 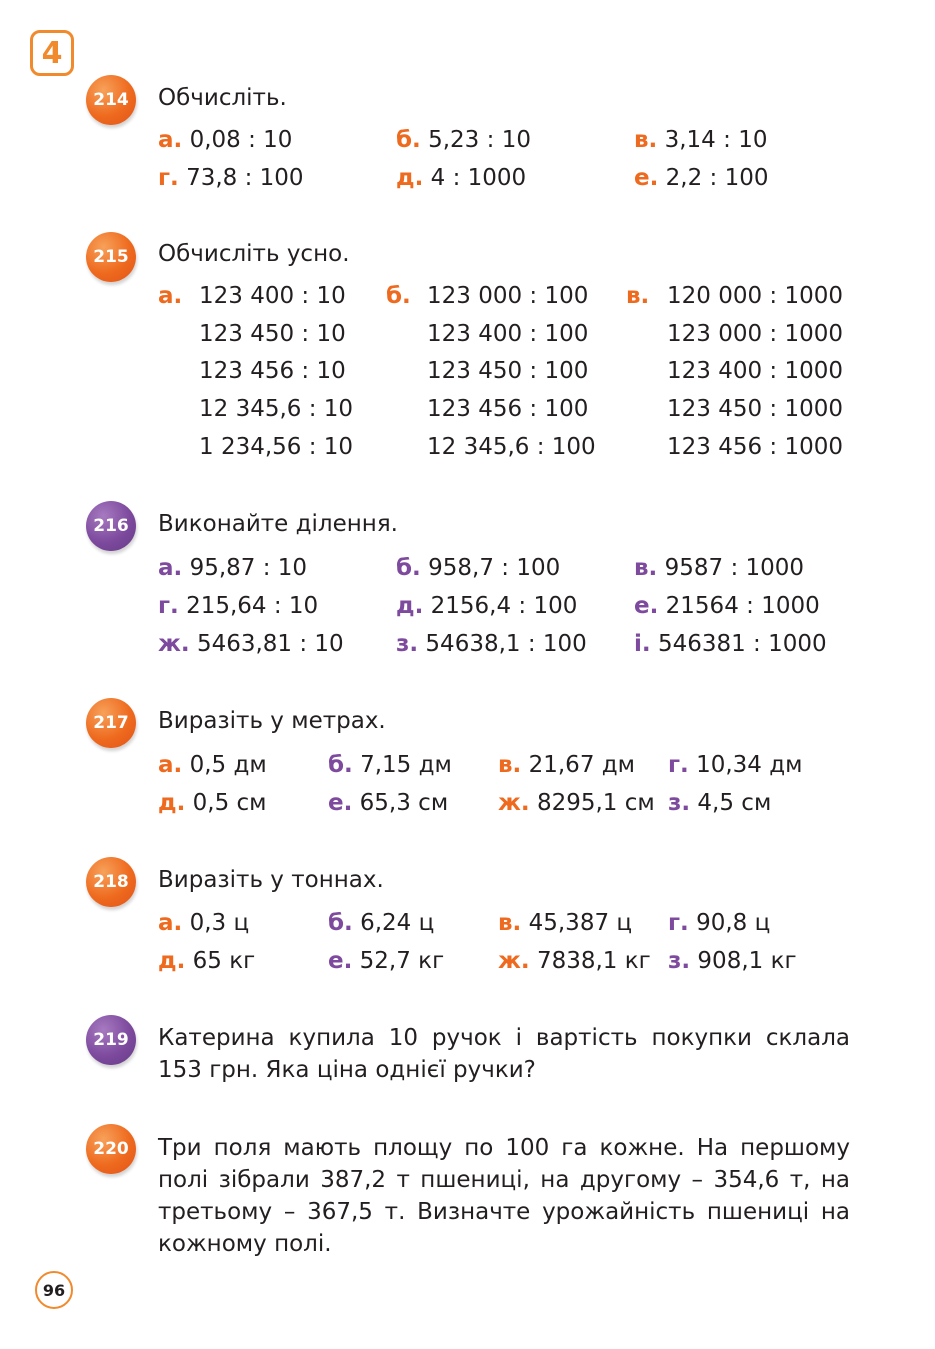 What do you see at coordinates (717, 178) in the screenshot?
I see `item-expression: 2,2 : 100` at bounding box center [717, 178].